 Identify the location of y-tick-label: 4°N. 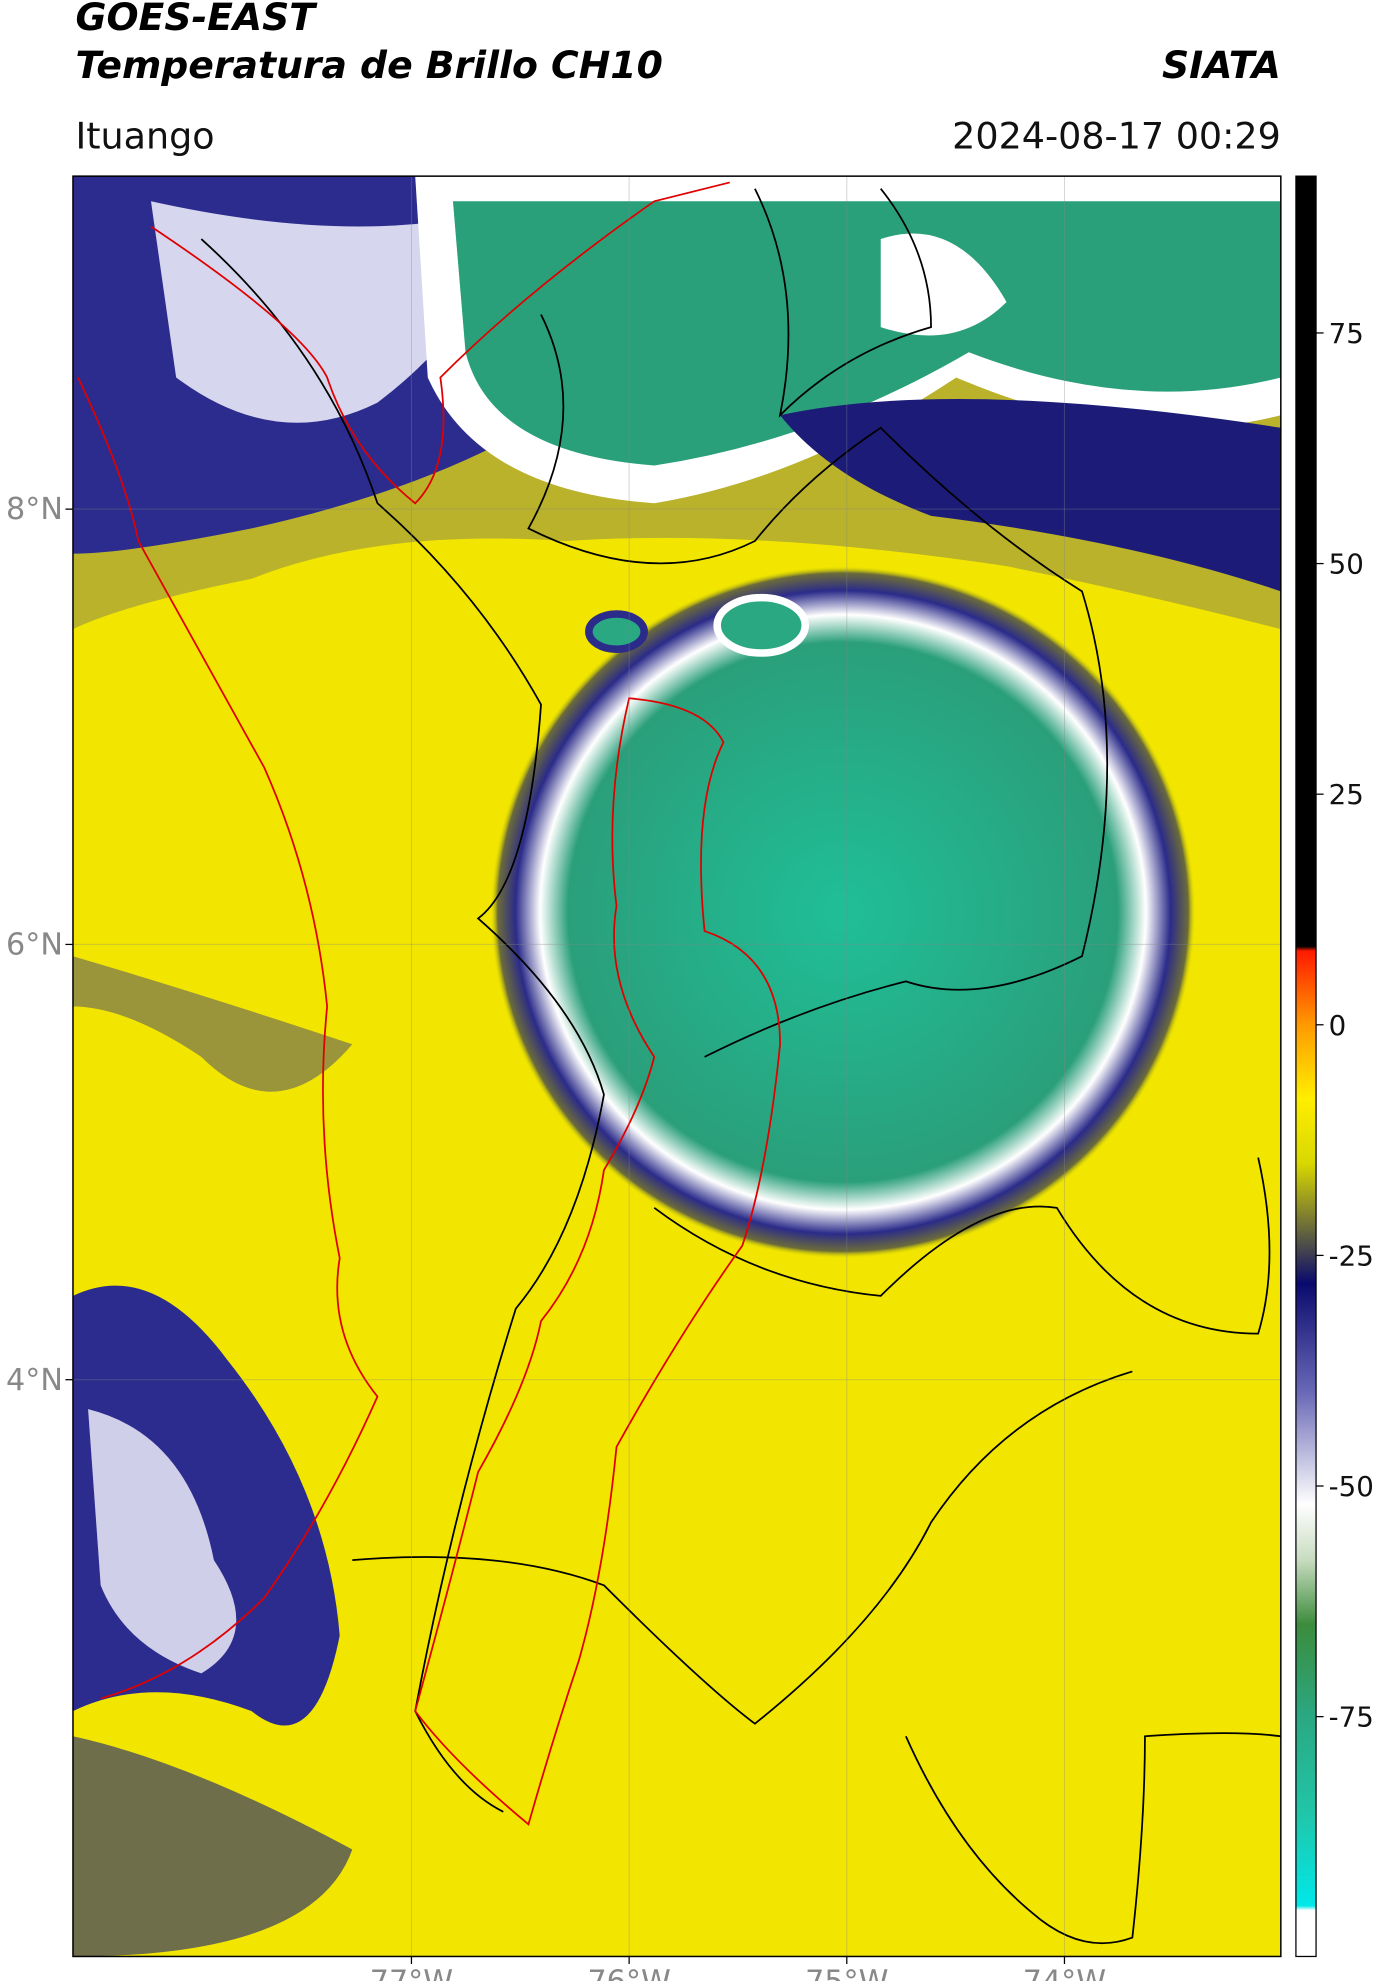
(34, 1380).